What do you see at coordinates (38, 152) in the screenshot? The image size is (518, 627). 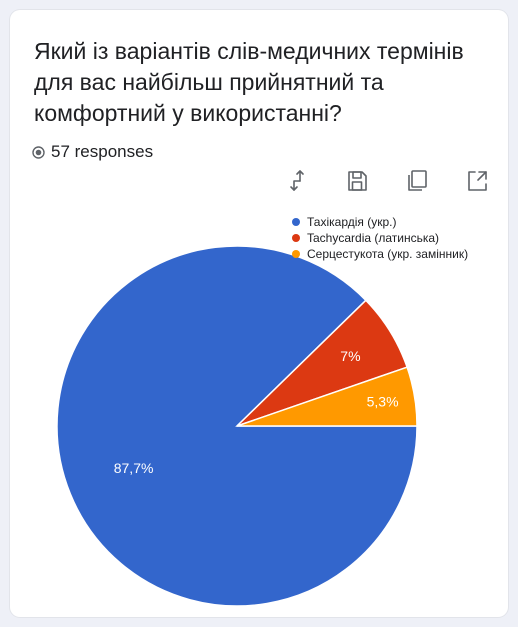 I see `radio-icon` at bounding box center [38, 152].